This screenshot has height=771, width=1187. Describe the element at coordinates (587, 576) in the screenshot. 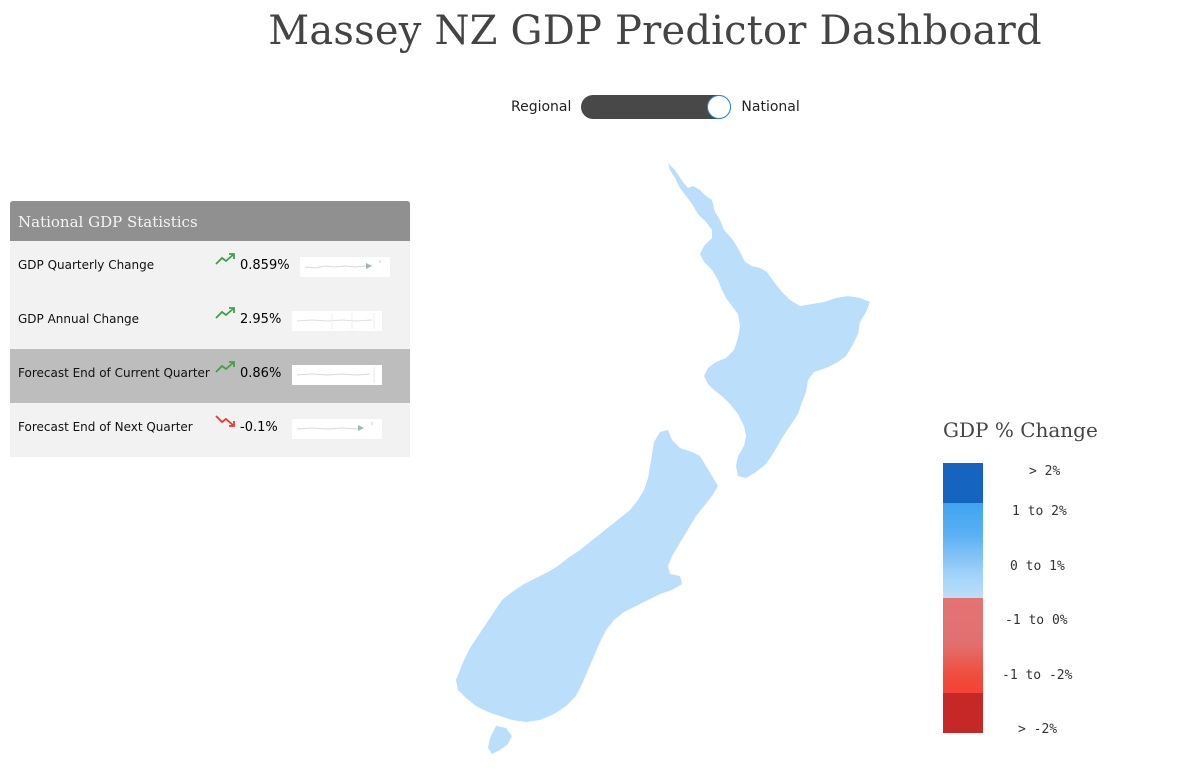

I see `south-island` at that location.